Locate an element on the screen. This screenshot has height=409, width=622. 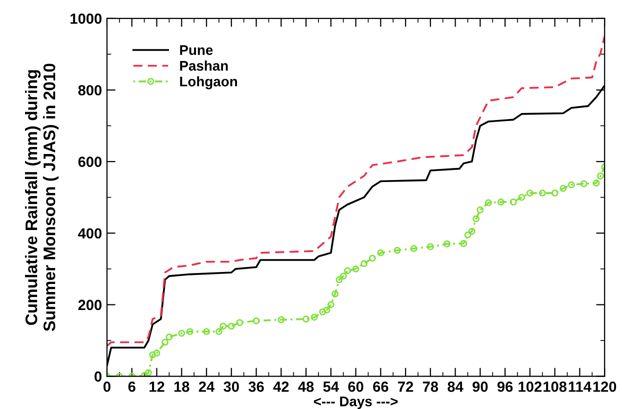
x-tick-label: 48 is located at coordinates (306, 387).